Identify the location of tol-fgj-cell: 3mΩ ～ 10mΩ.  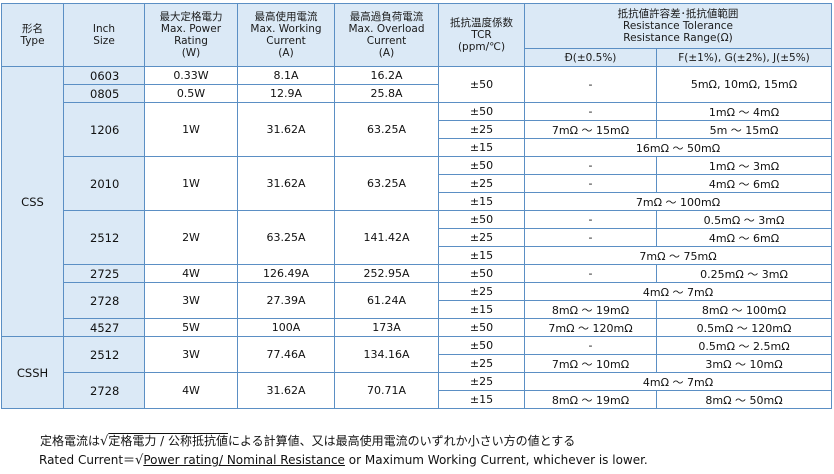
(744, 363).